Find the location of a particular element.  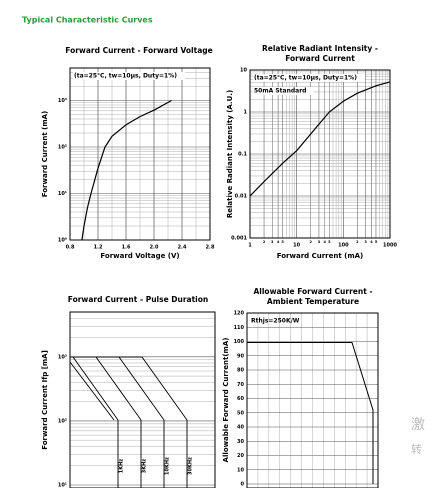

x-tick-label: 1 is located at coordinates (250, 246).